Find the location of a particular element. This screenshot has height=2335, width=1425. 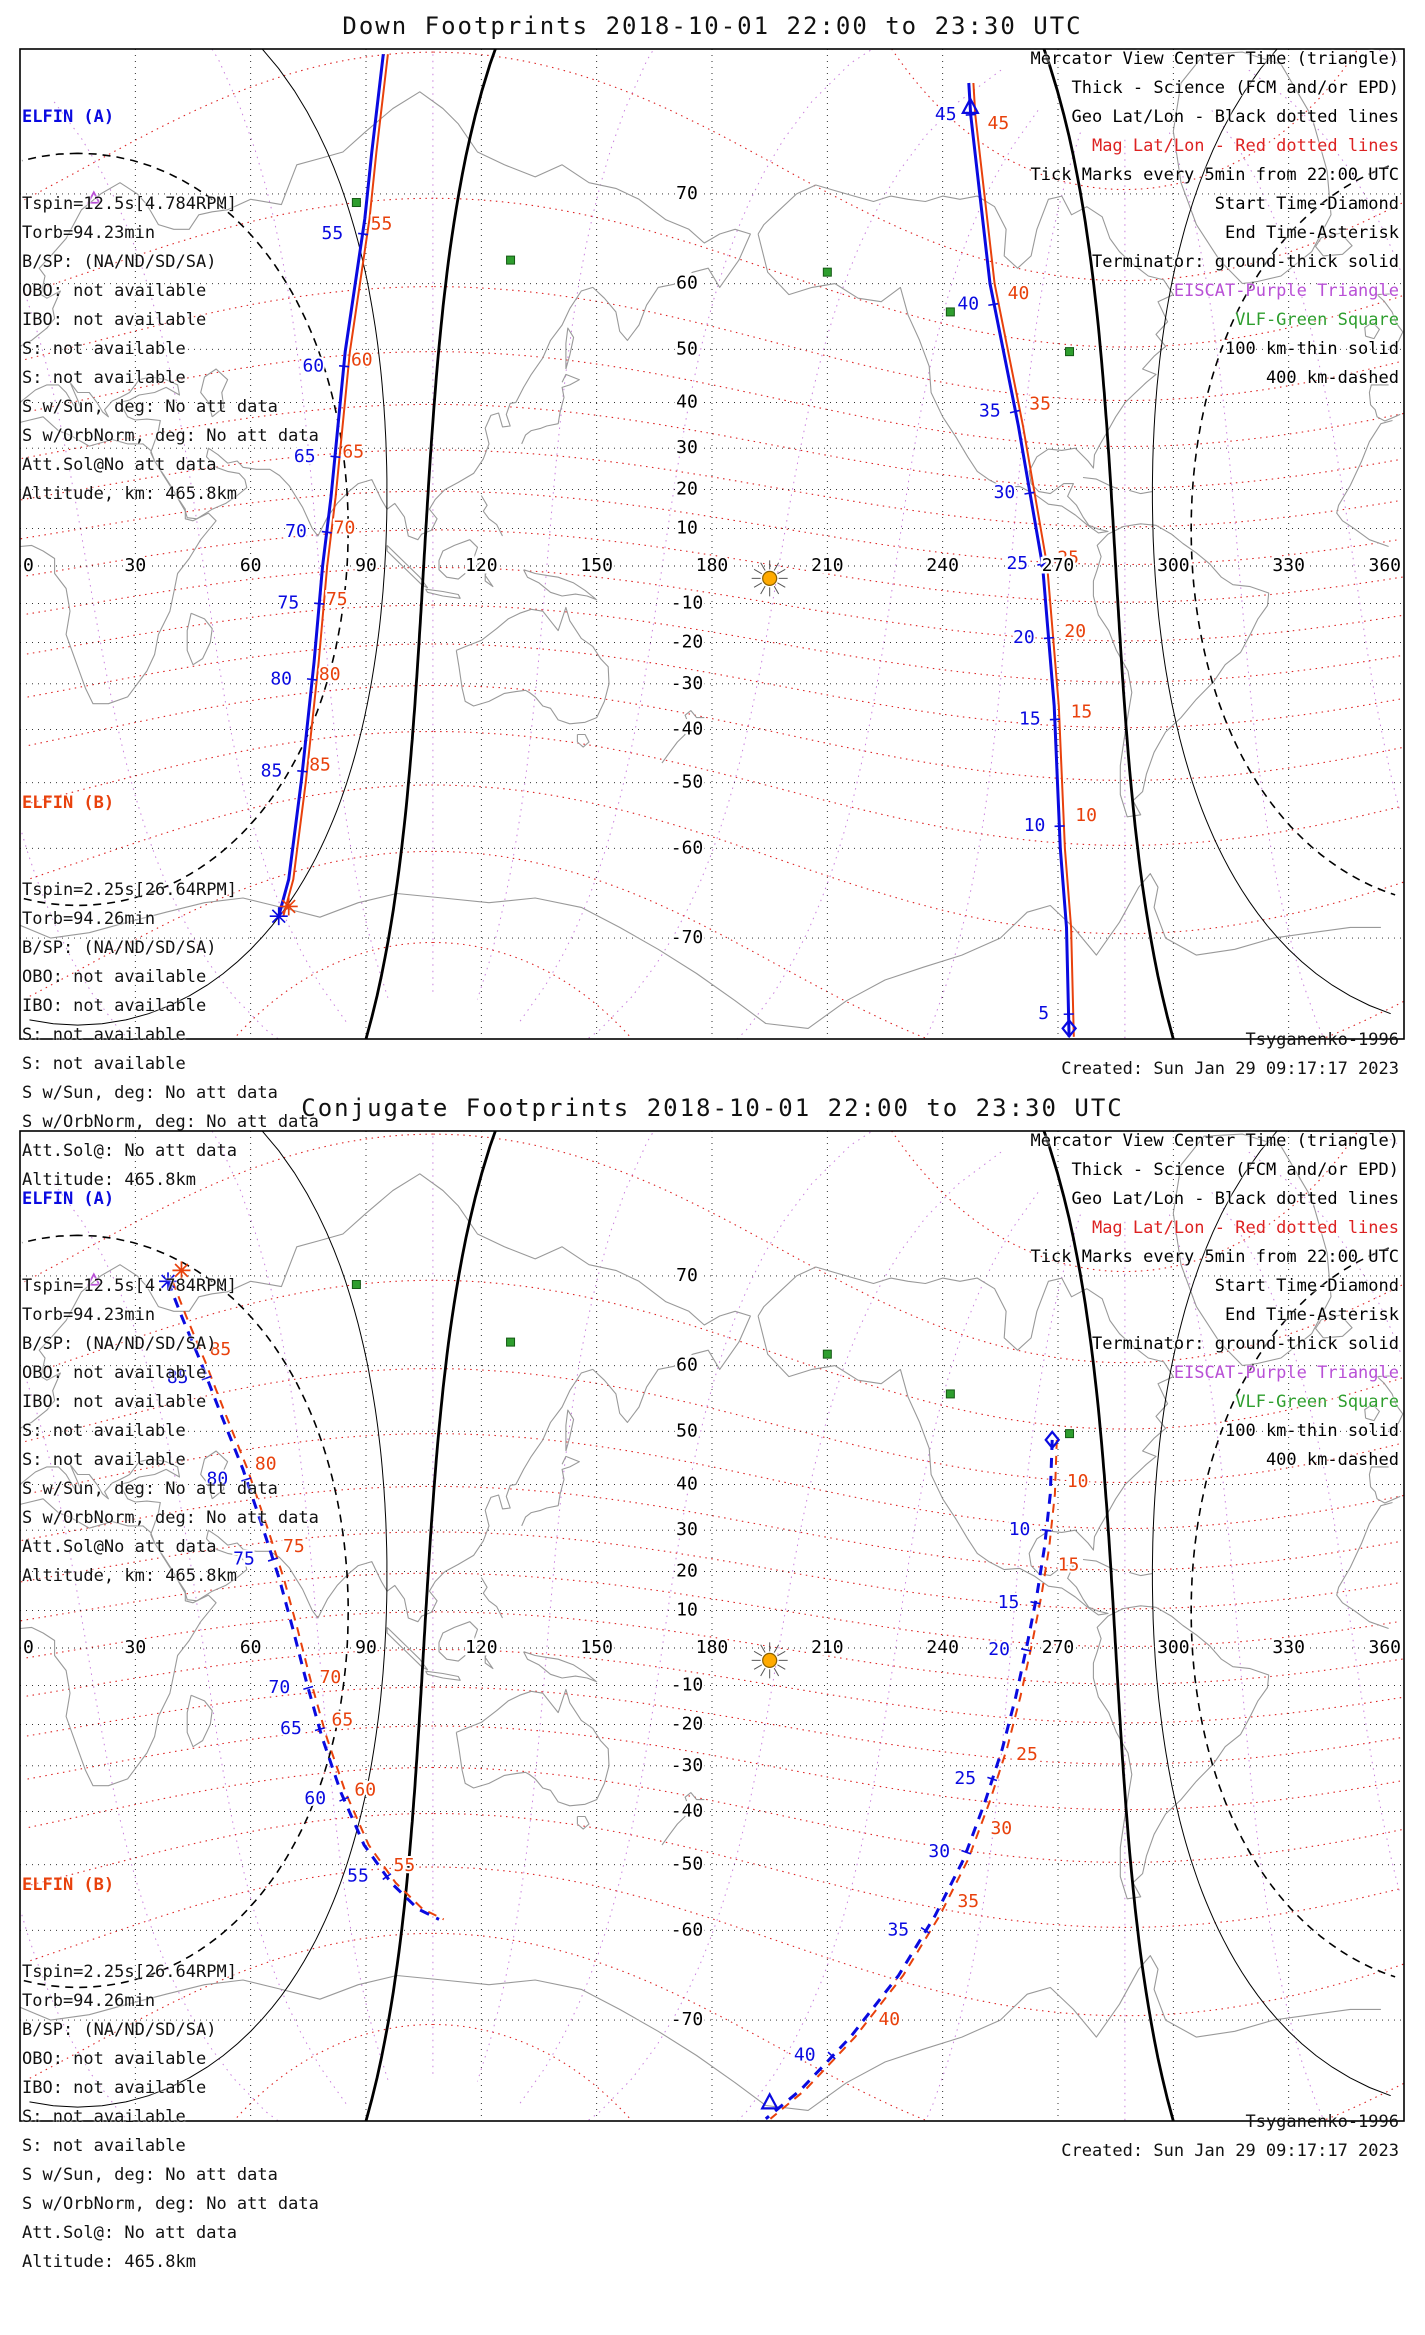

track-b-minute-label: 70 is located at coordinates (345, 527).